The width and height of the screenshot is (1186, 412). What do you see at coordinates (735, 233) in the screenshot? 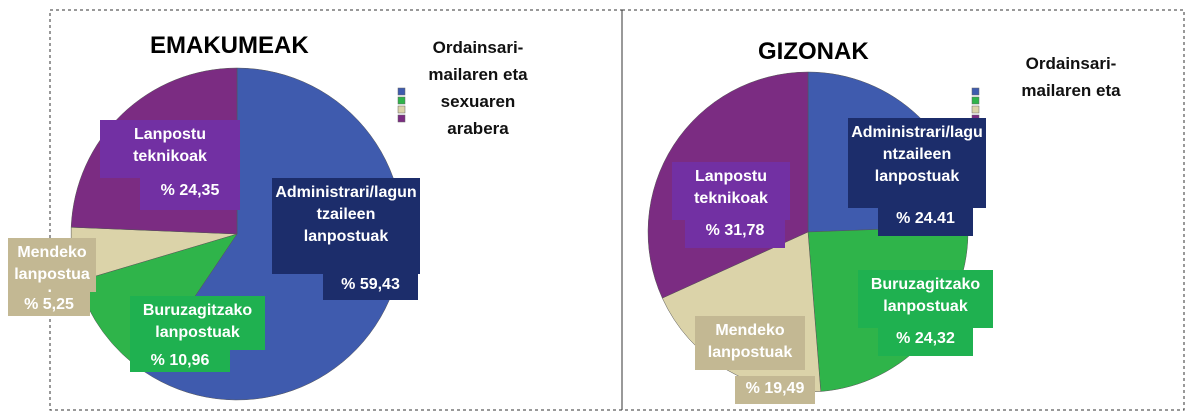
I see `value-label: % 31,78` at bounding box center [735, 233].